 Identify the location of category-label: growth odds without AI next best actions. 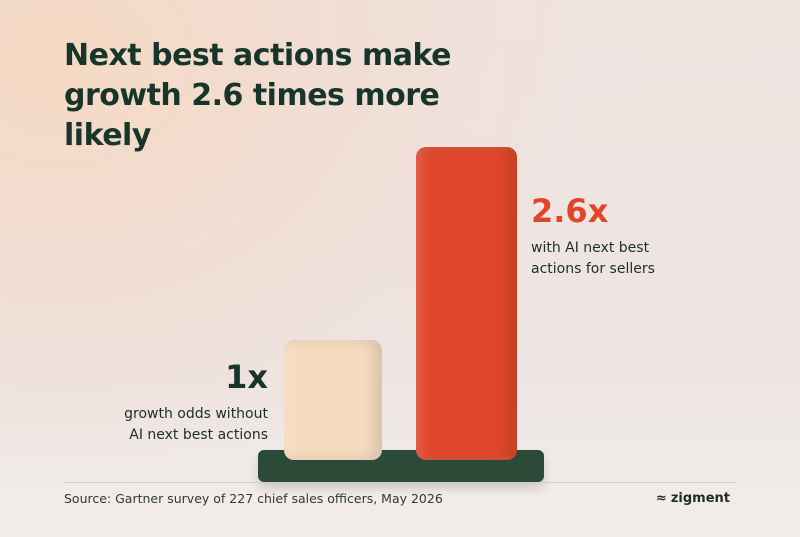
(196, 424).